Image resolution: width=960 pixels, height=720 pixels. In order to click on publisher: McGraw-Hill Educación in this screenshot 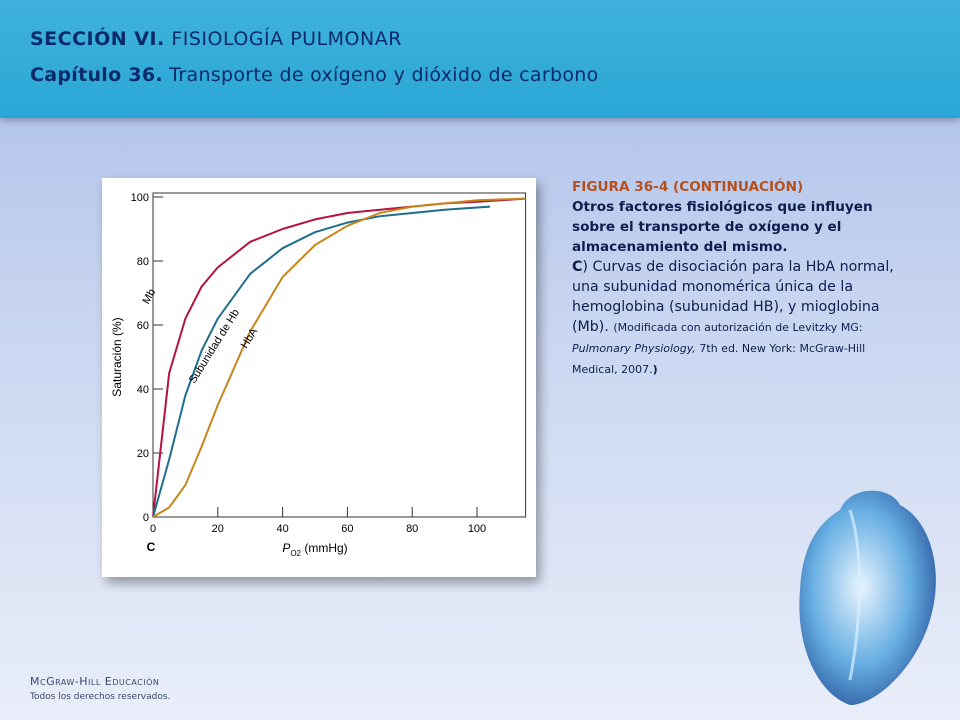, I will do `click(95, 681)`.